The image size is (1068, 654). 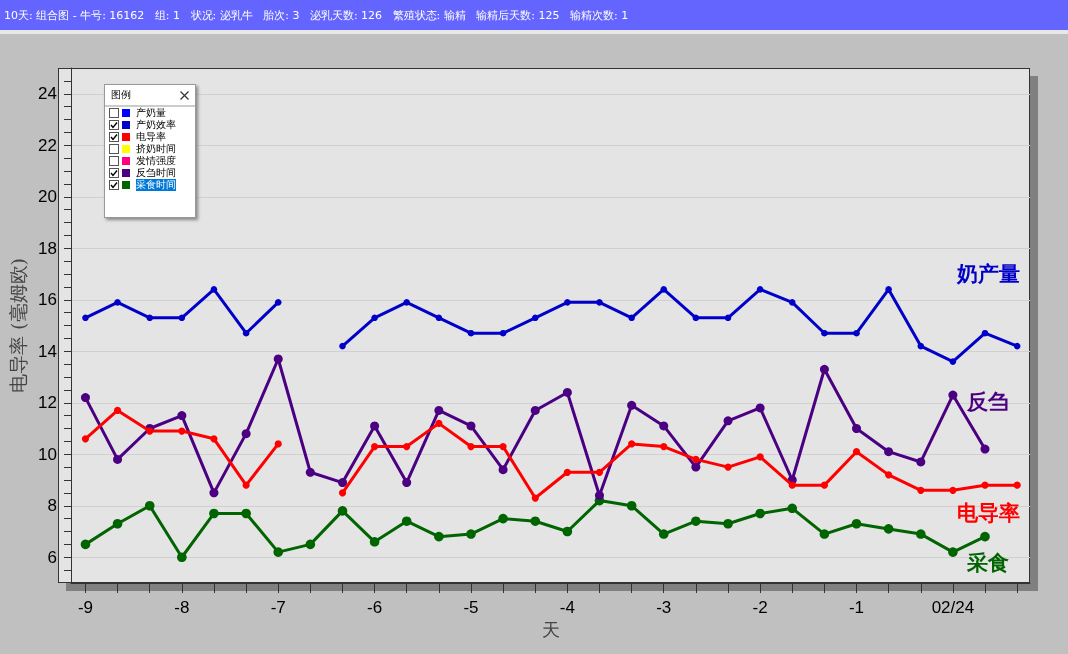 What do you see at coordinates (987, 402) in the screenshot?
I see `annotation: 反刍` at bounding box center [987, 402].